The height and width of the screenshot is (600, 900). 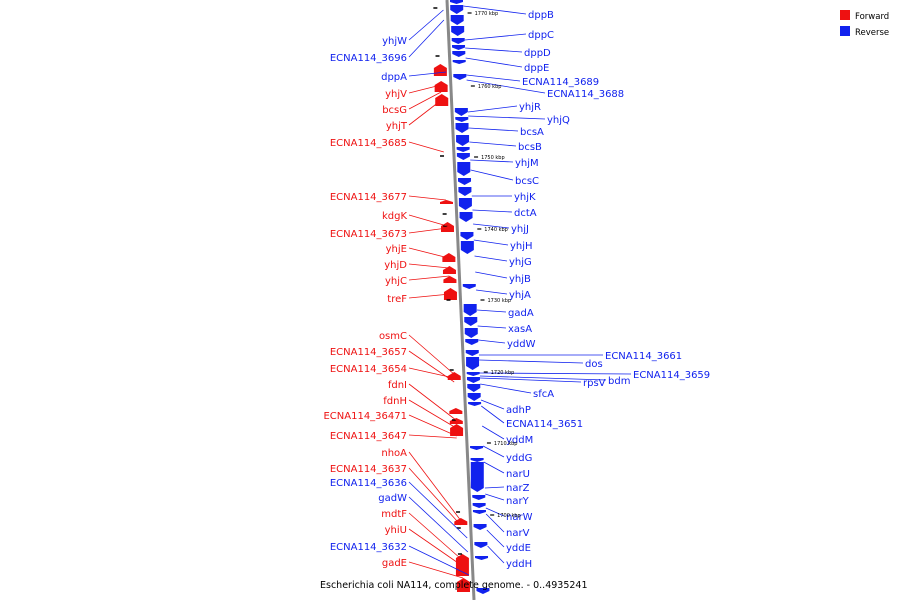 What do you see at coordinates (368, 369) in the screenshot?
I see `gene-label-left: ECNA114_3654` at bounding box center [368, 369].